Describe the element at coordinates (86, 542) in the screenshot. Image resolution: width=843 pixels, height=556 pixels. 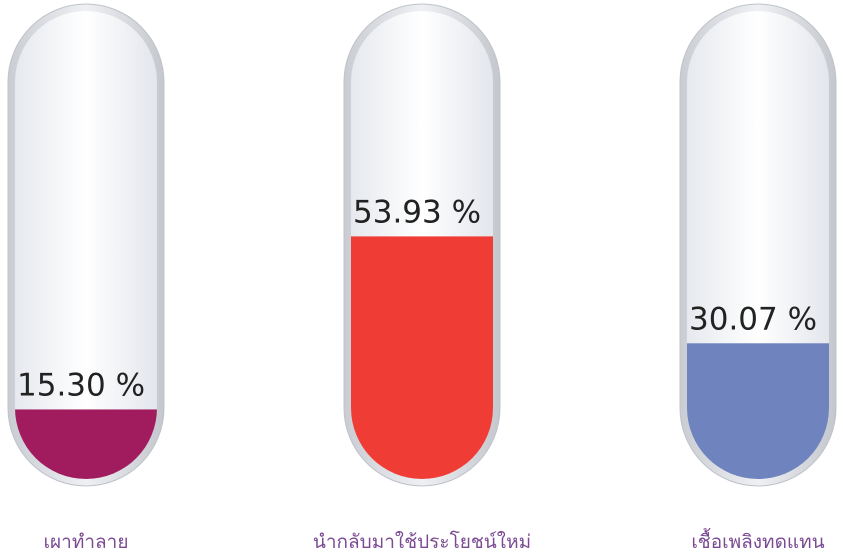
I see `category-label: เผาทำลาย` at that location.